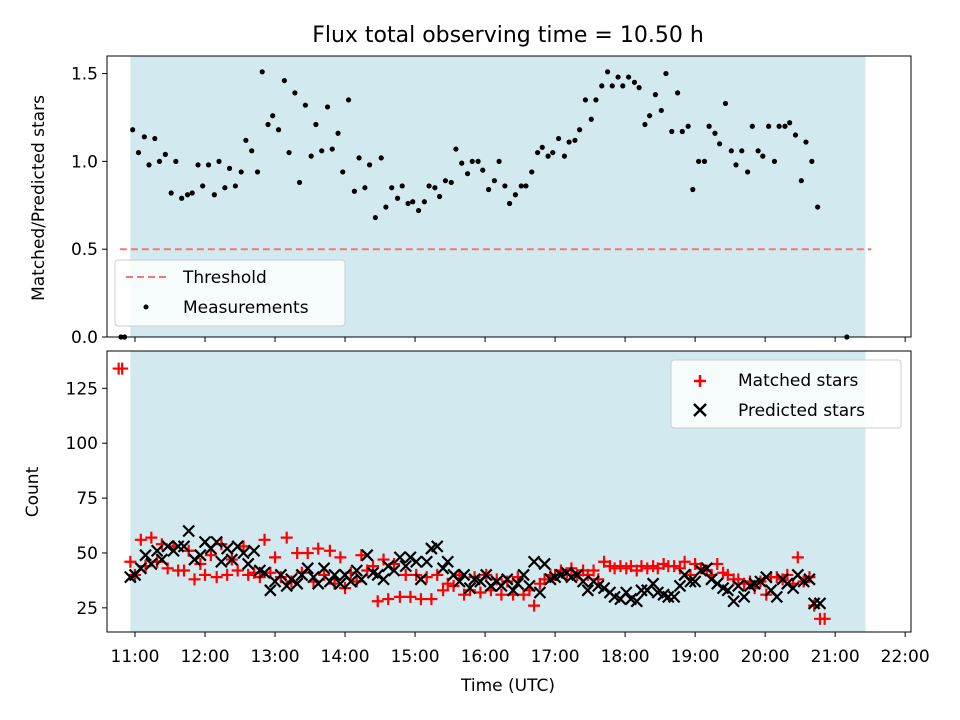 Image resolution: width=960 pixels, height=720 pixels. I want to click on x-tick-label: 22:00, so click(905, 657).